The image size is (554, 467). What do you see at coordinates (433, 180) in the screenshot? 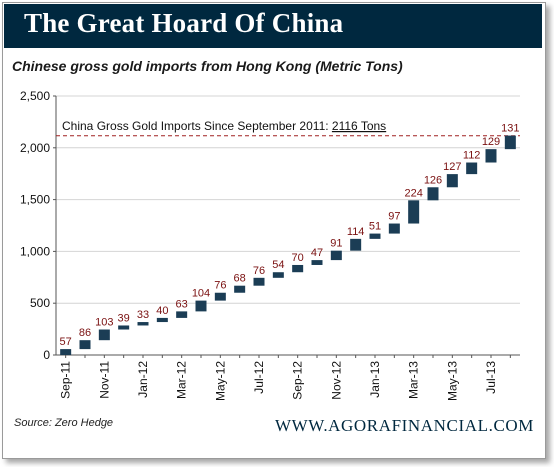
I see `bar-value-label: 126` at bounding box center [433, 180].